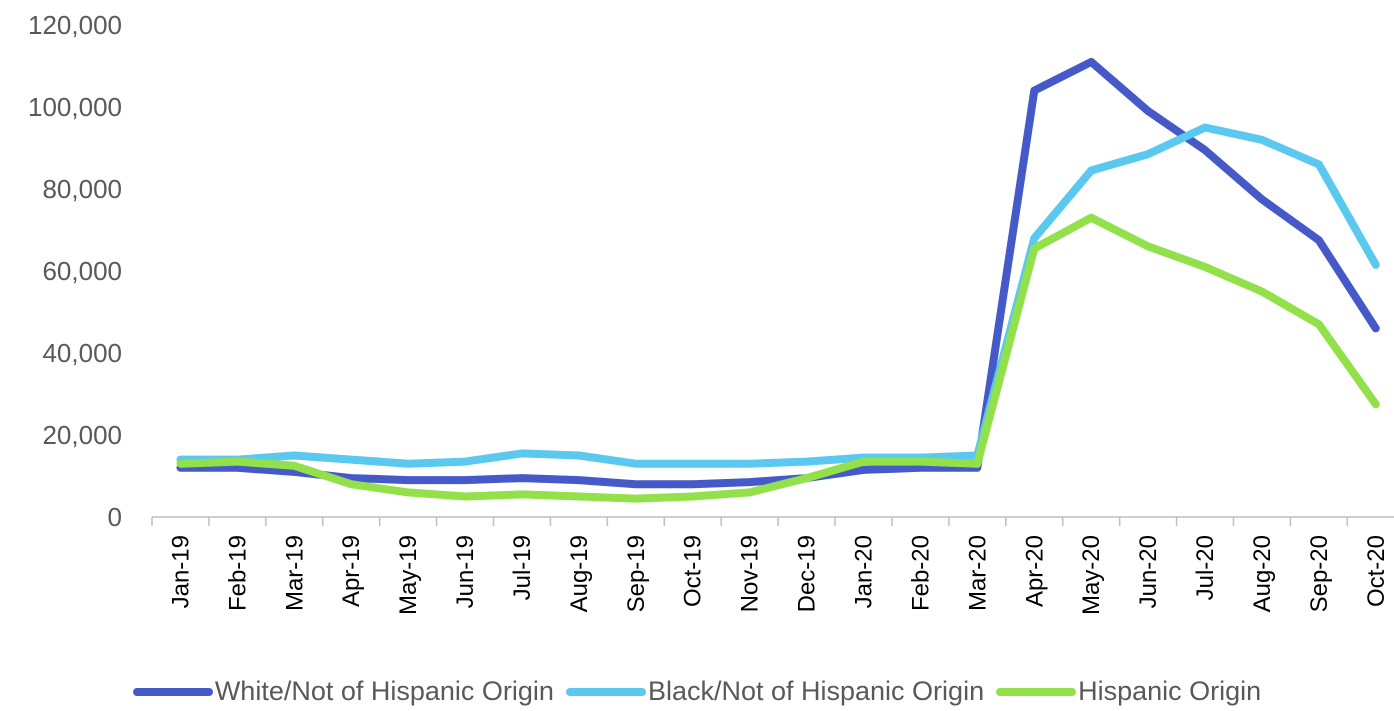  I want to click on legend-item: White/Not of Hispanic Origin, so click(343, 691).